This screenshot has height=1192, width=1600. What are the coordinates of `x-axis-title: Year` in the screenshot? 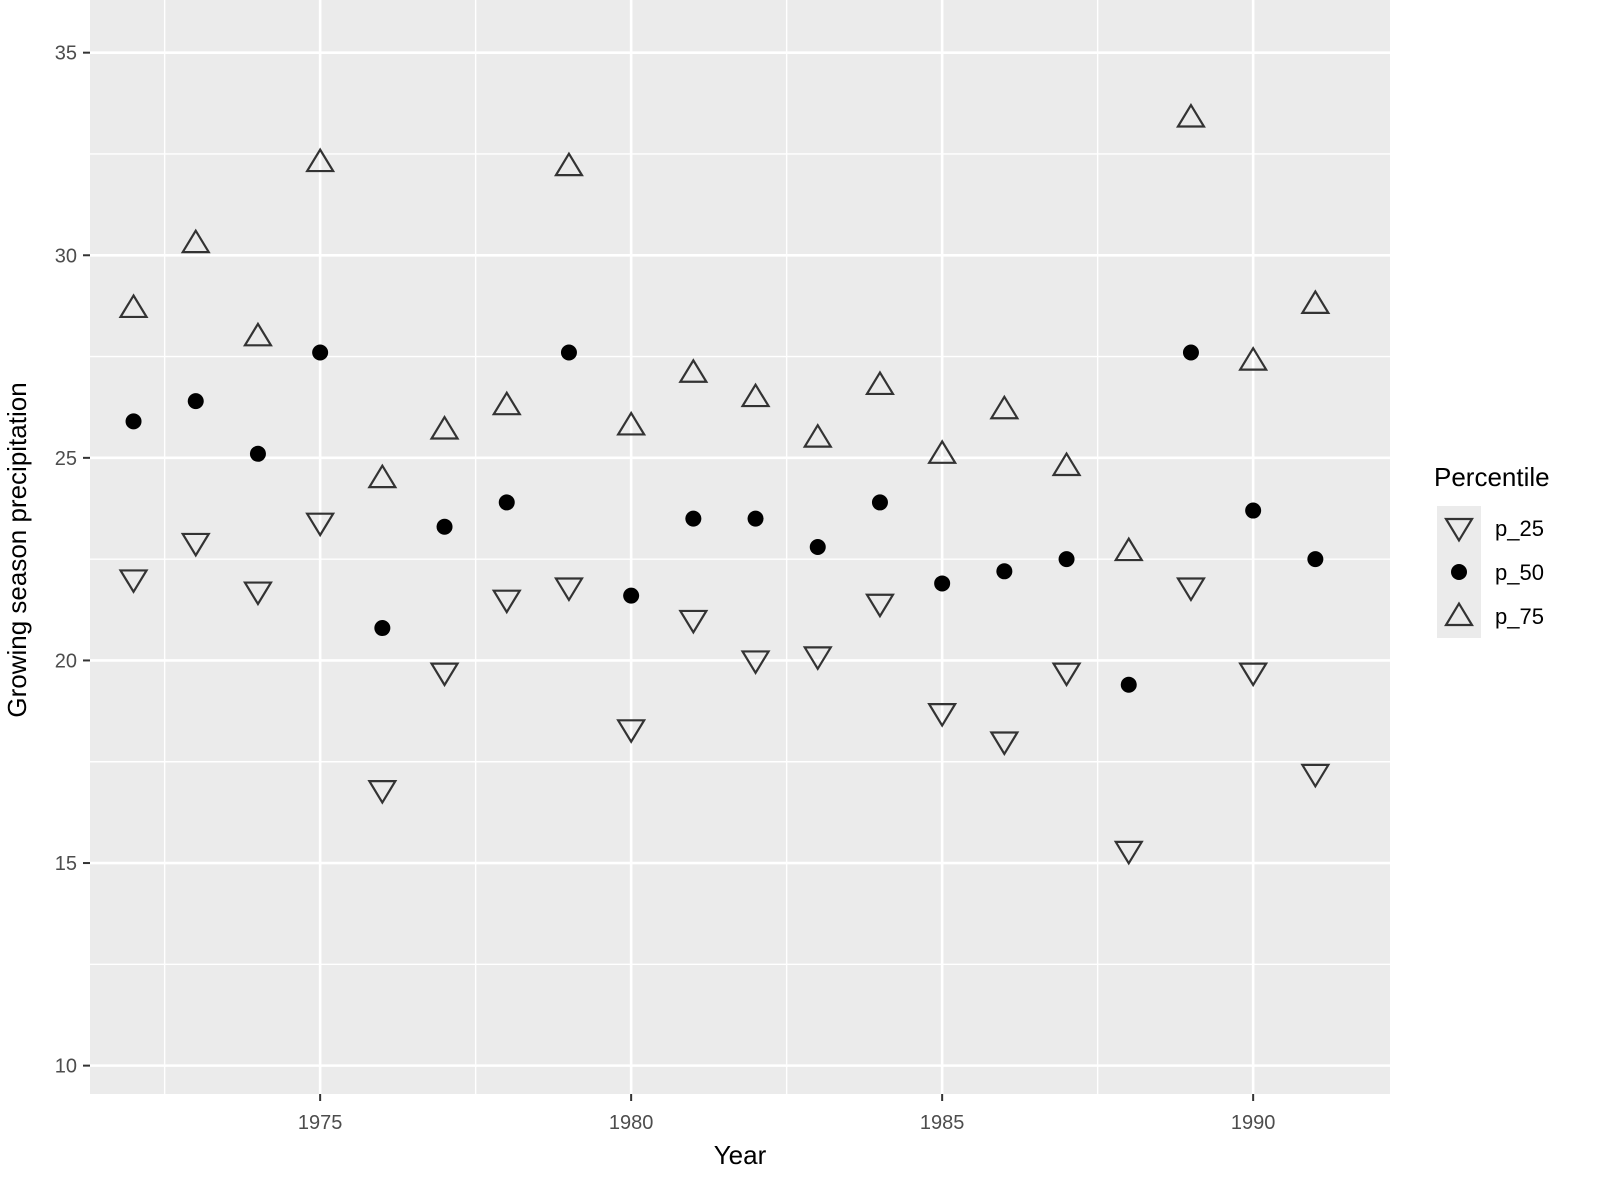 It's located at (740, 1155).